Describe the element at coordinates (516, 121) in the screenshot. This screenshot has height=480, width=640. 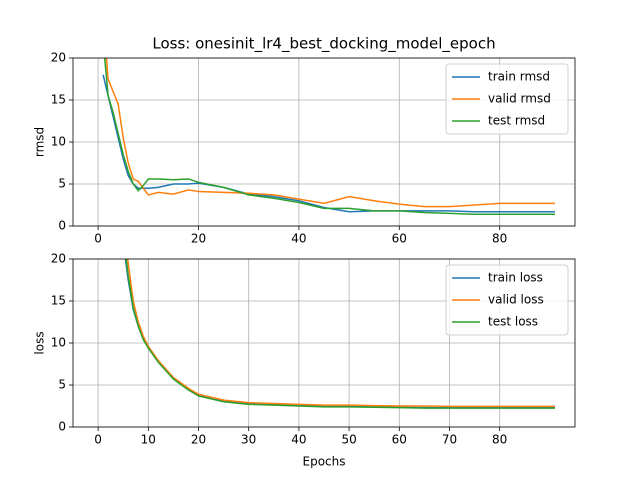
I see `legend-label: test rmsd` at that location.